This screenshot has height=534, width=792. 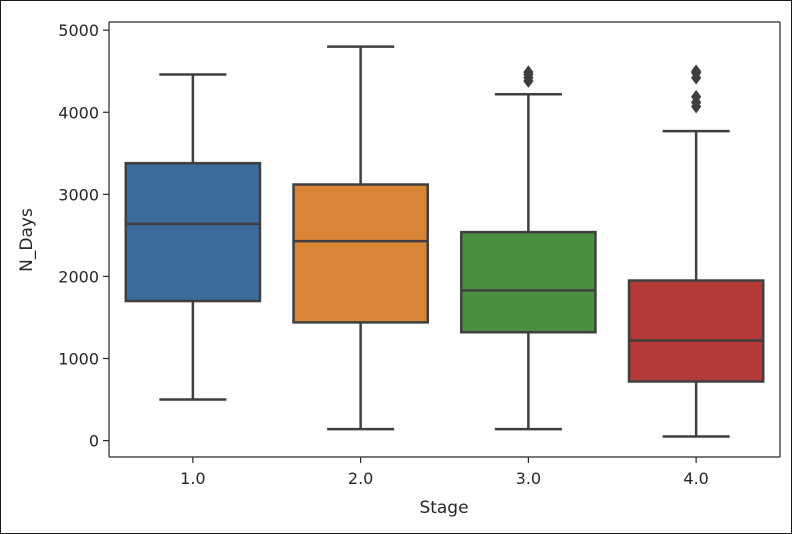 What do you see at coordinates (443, 508) in the screenshot?
I see `x-axis-label: Stage` at bounding box center [443, 508].